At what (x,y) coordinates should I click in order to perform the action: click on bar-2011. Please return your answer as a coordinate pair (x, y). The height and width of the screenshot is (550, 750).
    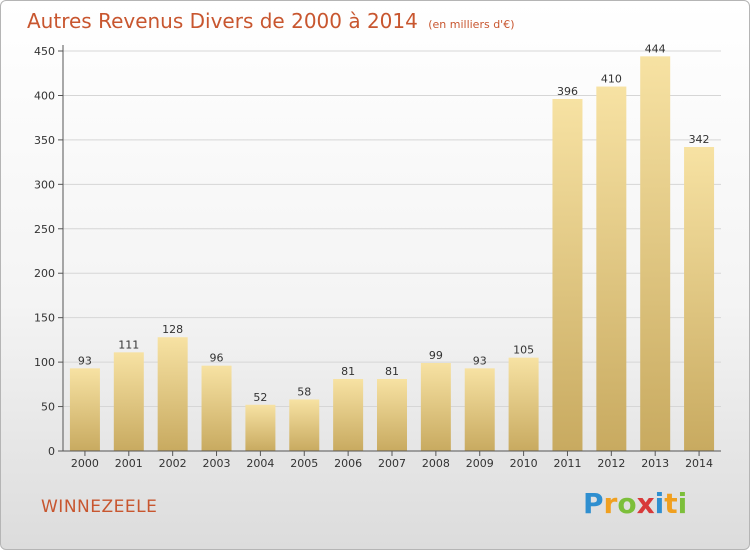
    Looking at the image, I should click on (567, 275).